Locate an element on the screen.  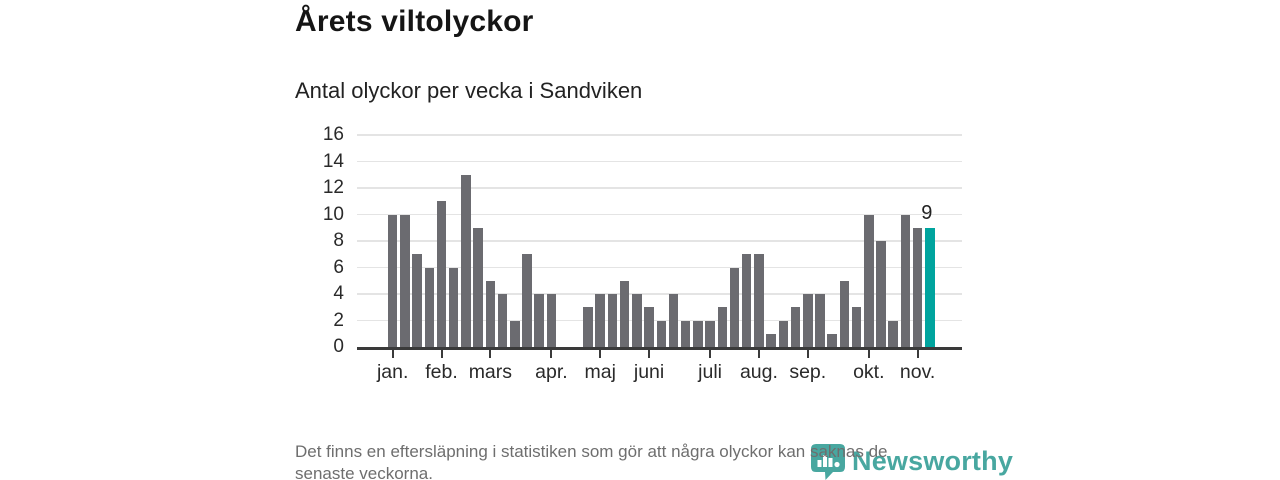
y-tick-label: 14 is located at coordinates (333, 161).